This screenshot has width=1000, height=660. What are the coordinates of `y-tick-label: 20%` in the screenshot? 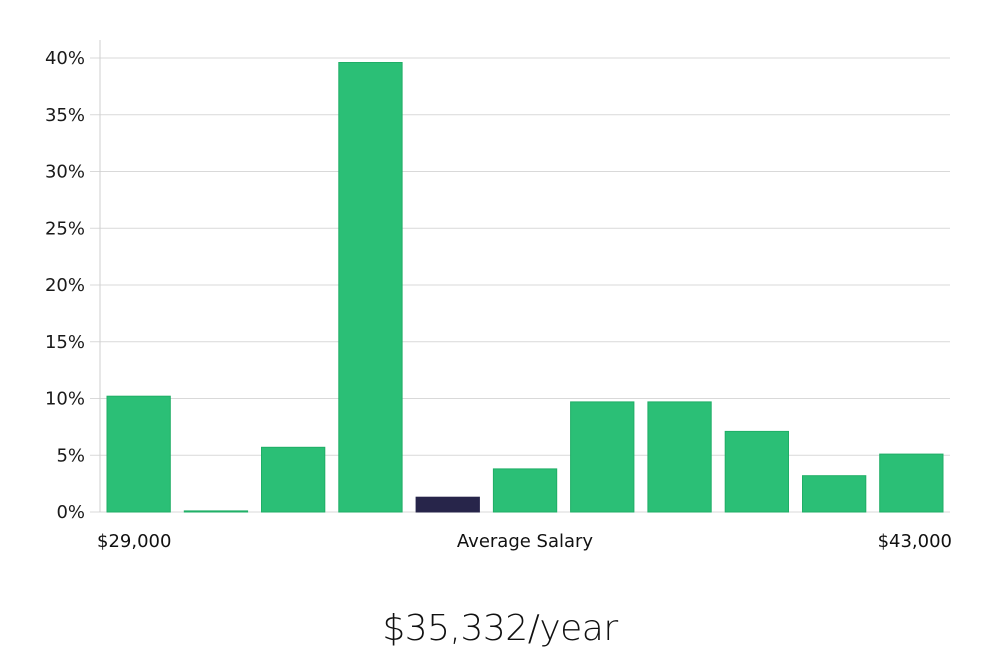 It's located at (65, 285).